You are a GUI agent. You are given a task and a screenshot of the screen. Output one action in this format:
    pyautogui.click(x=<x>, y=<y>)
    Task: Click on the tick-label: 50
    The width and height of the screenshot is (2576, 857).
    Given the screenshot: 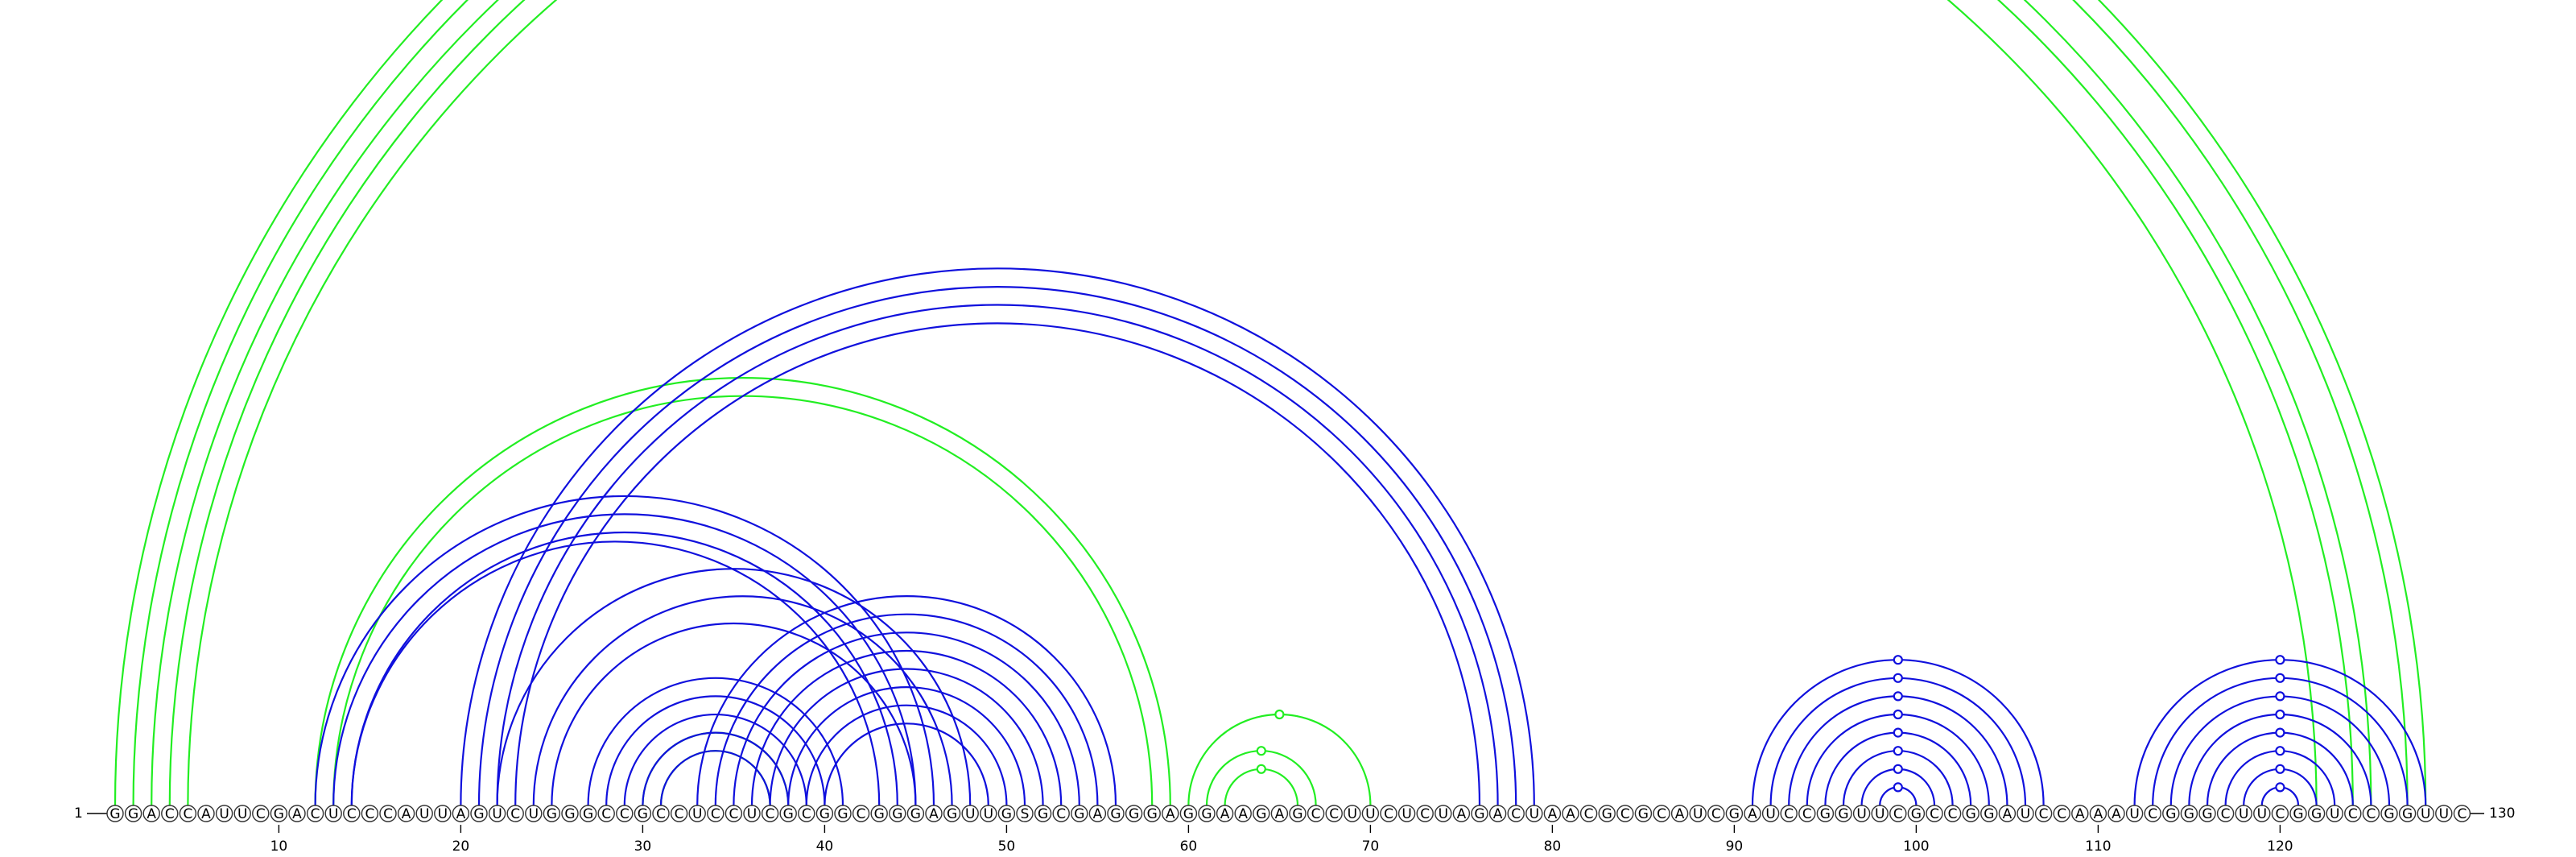 What is the action you would take?
    pyautogui.click(x=1007, y=846)
    